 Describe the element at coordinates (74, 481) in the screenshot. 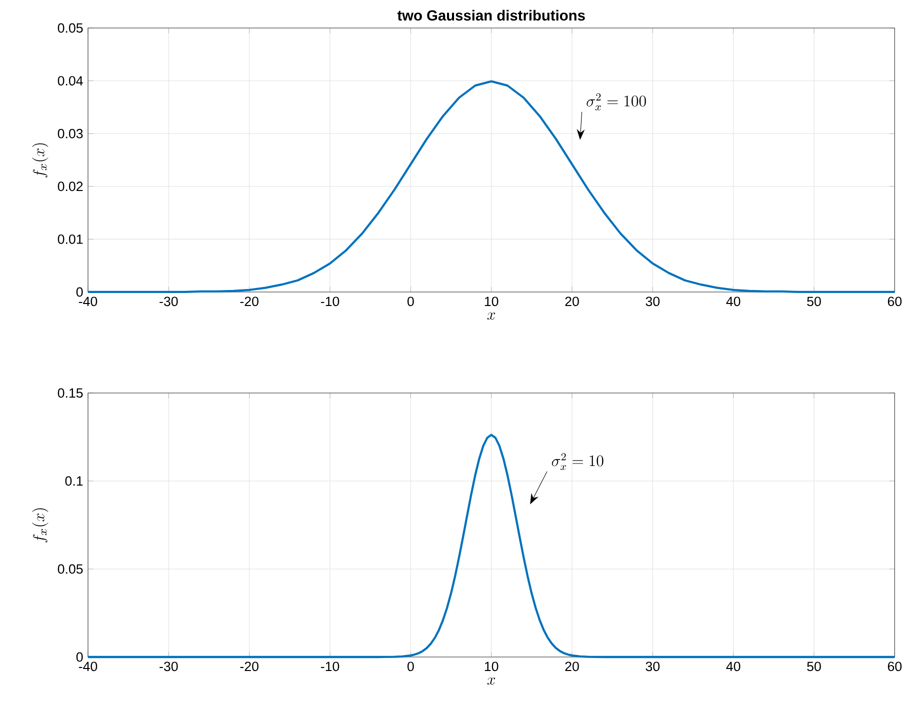

I see `y-tick-label: 0.1` at that location.